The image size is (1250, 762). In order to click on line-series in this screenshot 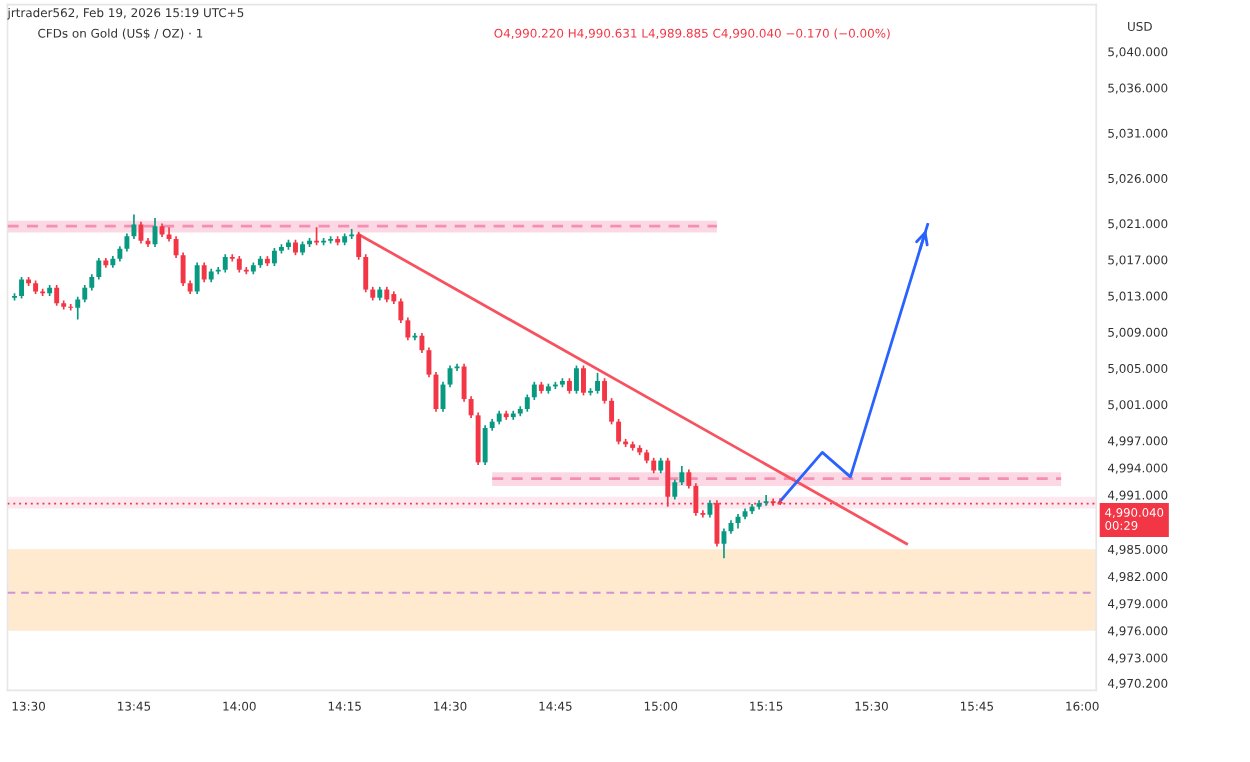, I will do `click(854, 363)`.